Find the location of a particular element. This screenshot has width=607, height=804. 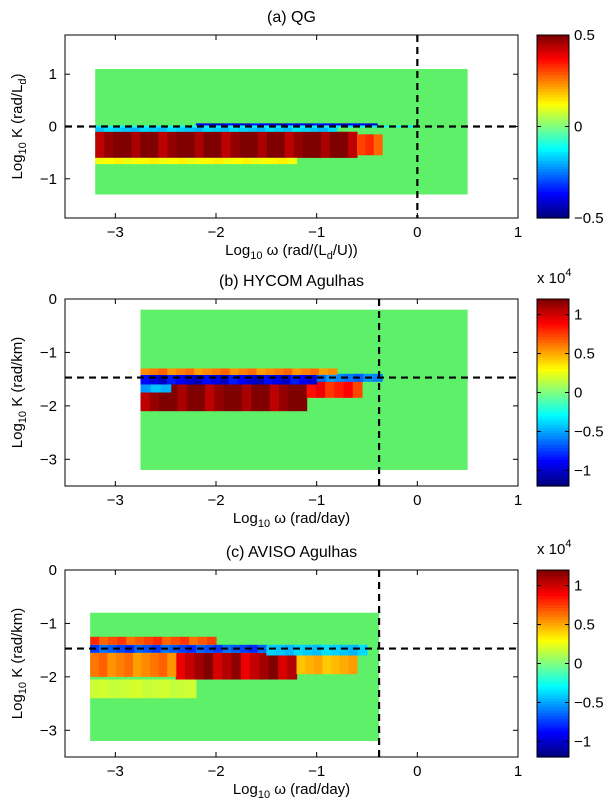

colorbar-tick-label: 1 is located at coordinates (578, 315).